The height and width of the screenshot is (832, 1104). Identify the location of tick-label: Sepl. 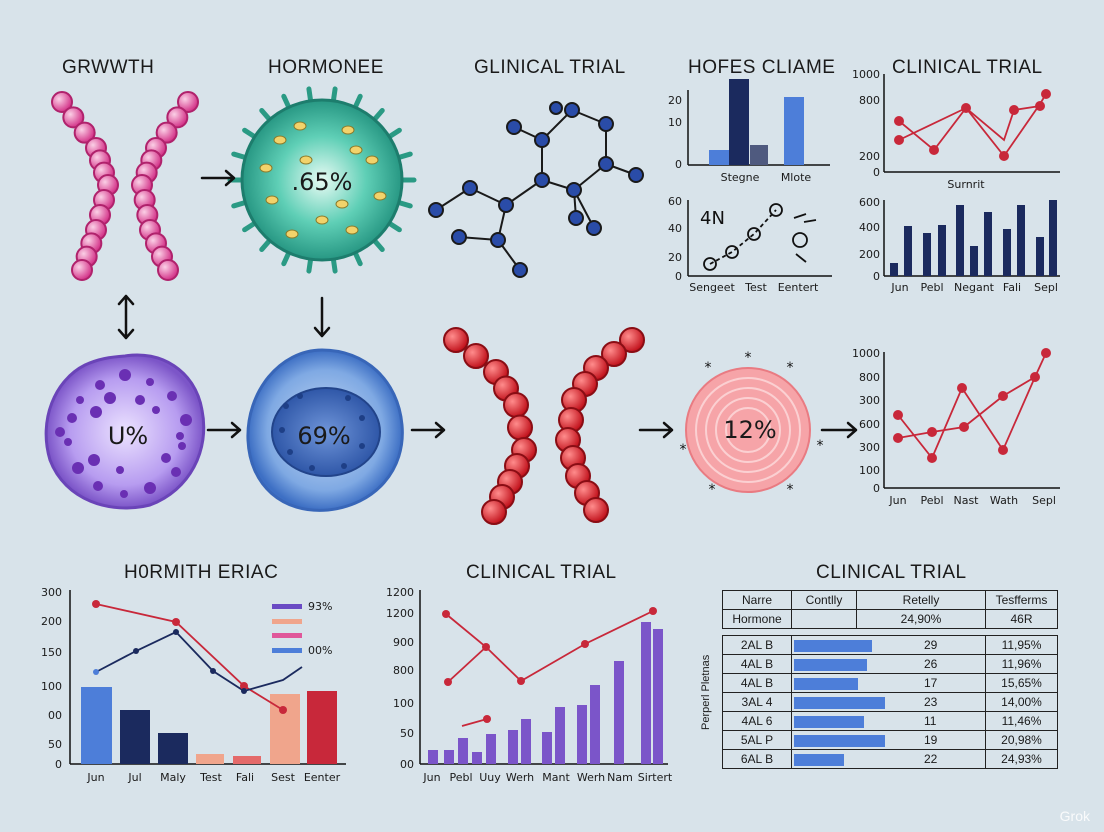
(1046, 287).